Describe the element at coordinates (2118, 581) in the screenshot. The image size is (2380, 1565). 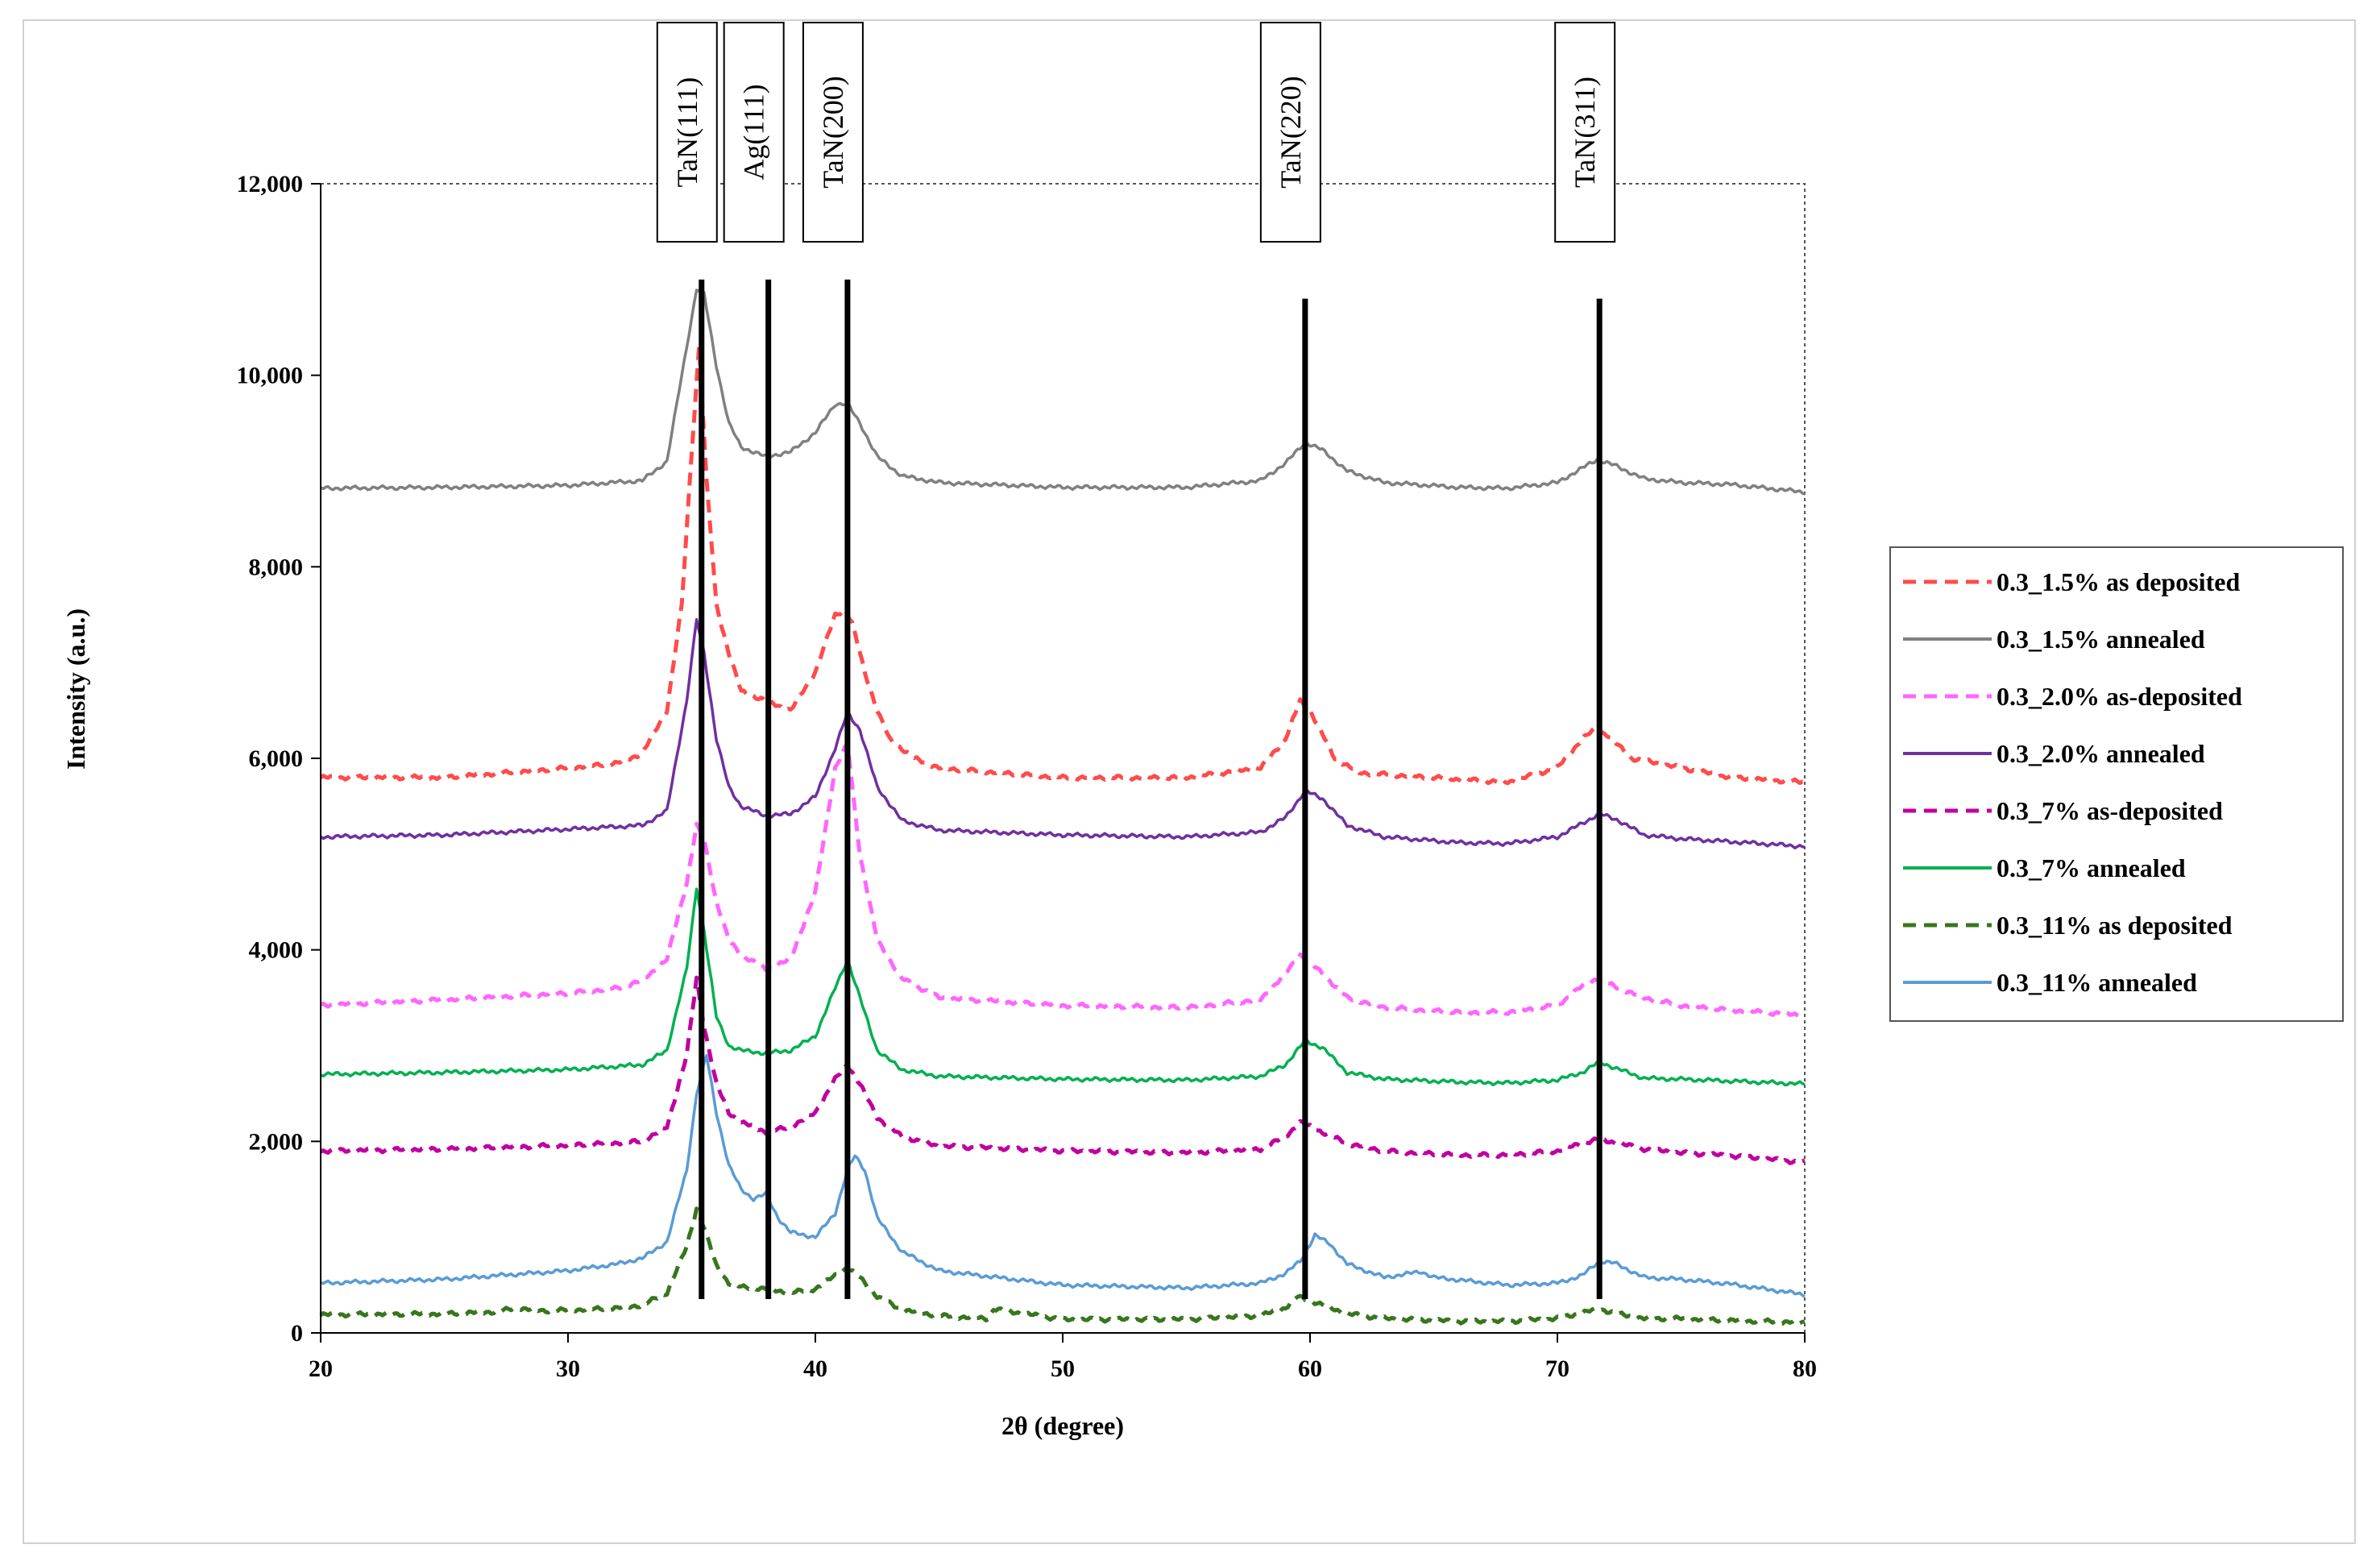
I see `legend-label: 0.3_1.5% as deposited` at that location.